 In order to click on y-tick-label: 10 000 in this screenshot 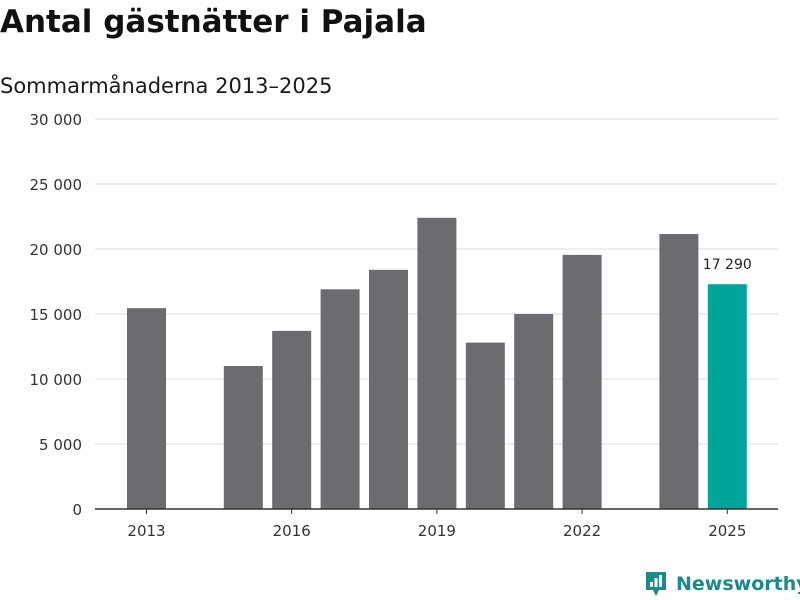, I will do `click(56, 380)`.